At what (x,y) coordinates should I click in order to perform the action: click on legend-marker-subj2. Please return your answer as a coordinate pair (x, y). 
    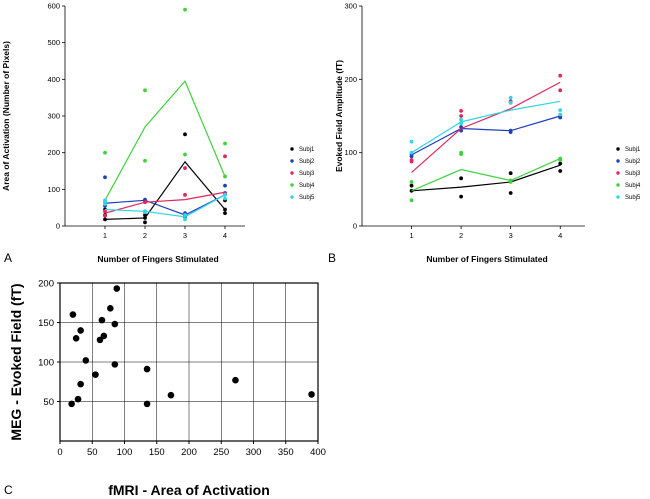
    Looking at the image, I should click on (292, 161).